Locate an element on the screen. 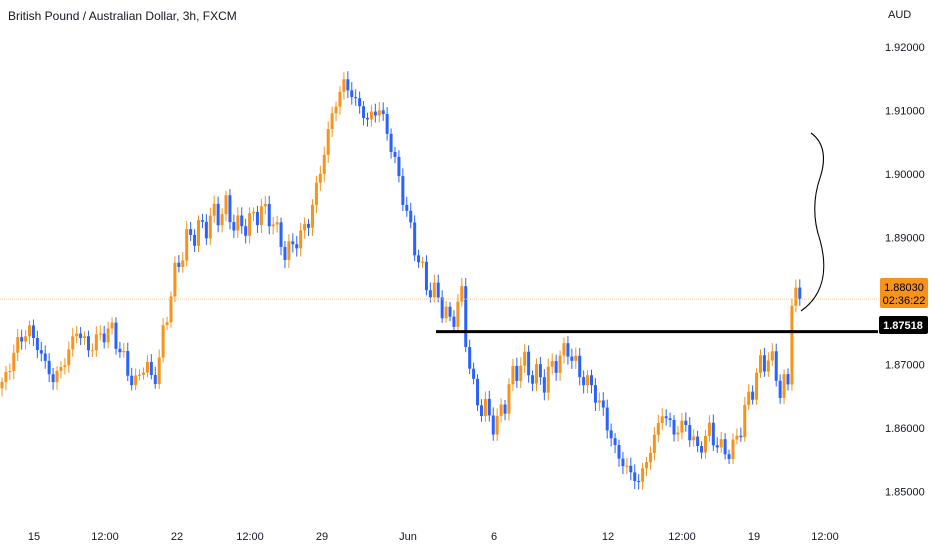  time-tick-label: 12 is located at coordinates (608, 537).